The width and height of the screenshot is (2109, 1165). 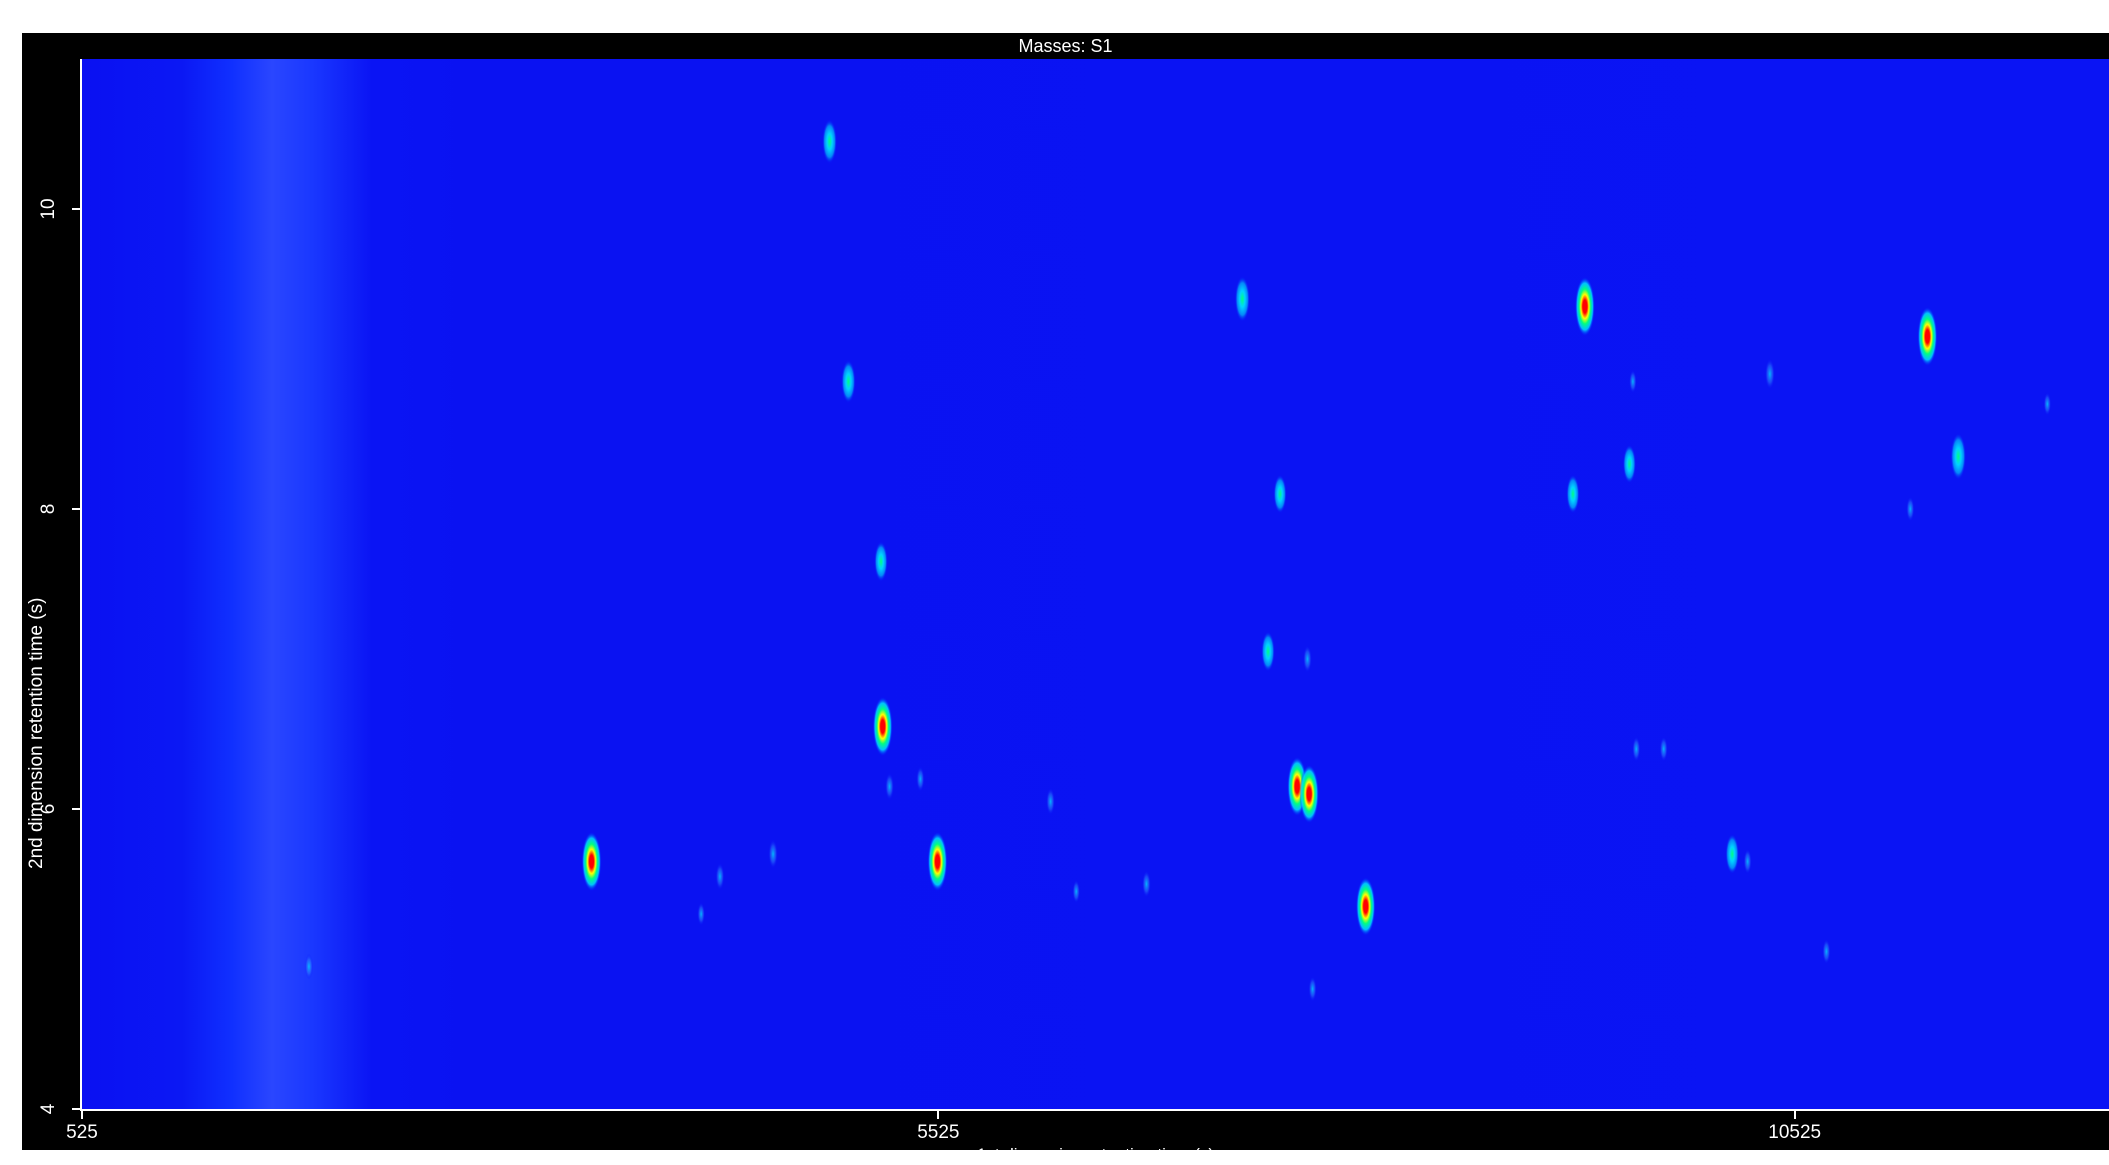 I want to click on x-tick-label: 10525, so click(x=1795, y=1132).